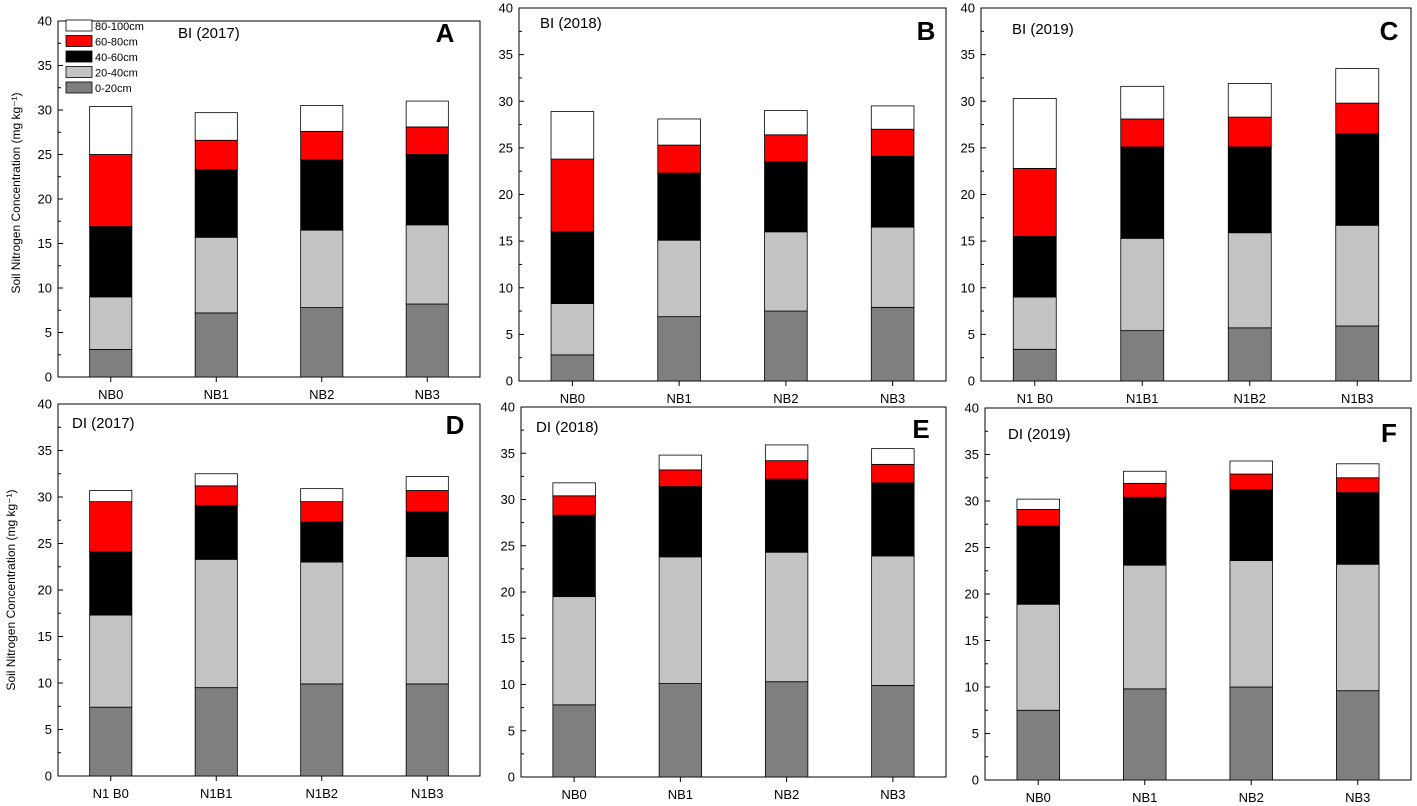 Image resolution: width=1417 pixels, height=806 pixels. I want to click on legend-label: 80-100cm, so click(119, 27).